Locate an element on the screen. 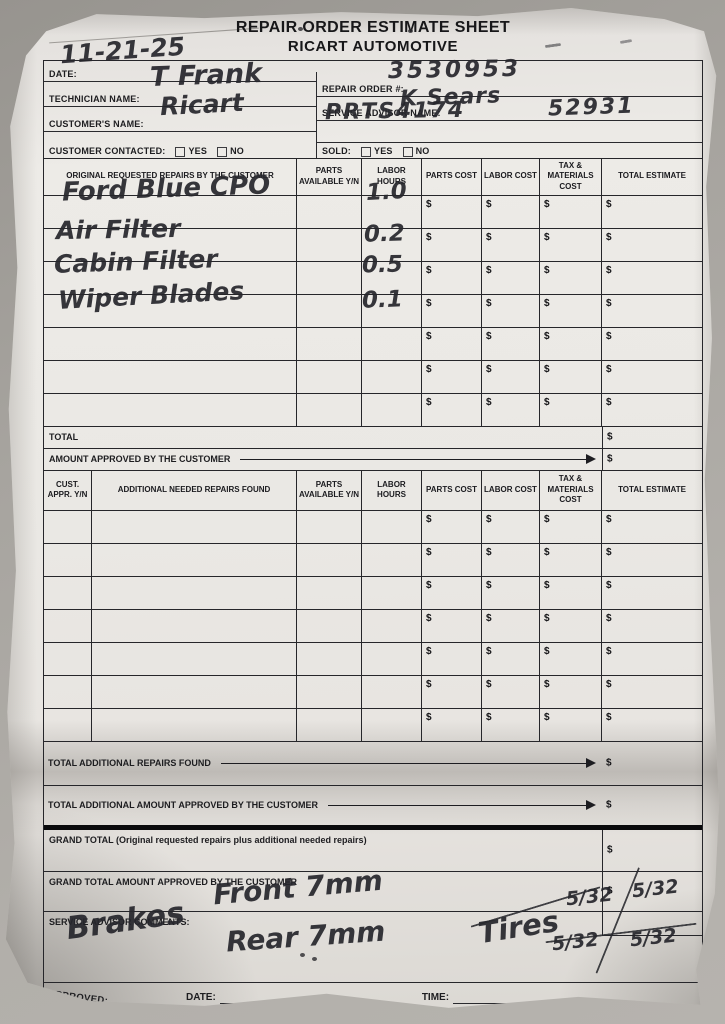 This screenshot has width=725, height=1024. sold-no-label: NO is located at coordinates (422, 150).